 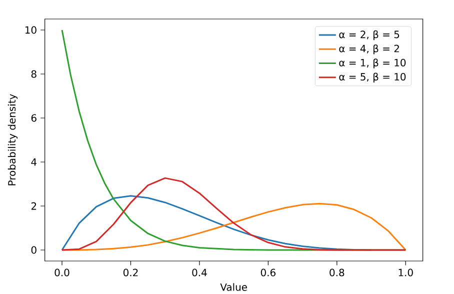 What do you see at coordinates (33, 118) in the screenshot?
I see `y-tick-label: 6` at bounding box center [33, 118].